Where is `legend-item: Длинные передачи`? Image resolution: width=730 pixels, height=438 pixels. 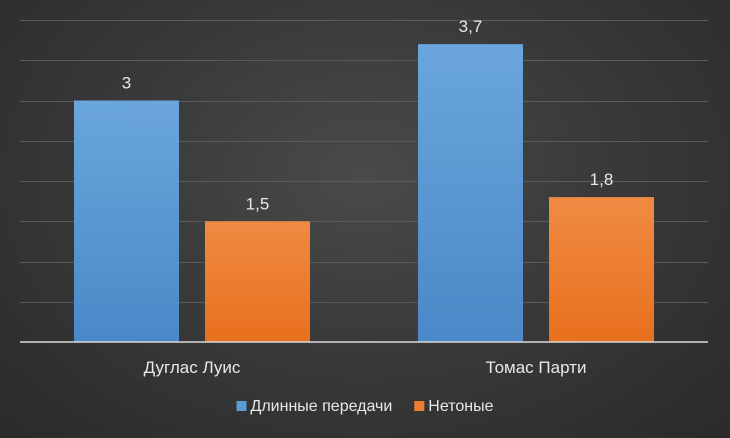 legend-item: Длинные передачи is located at coordinates (314, 406).